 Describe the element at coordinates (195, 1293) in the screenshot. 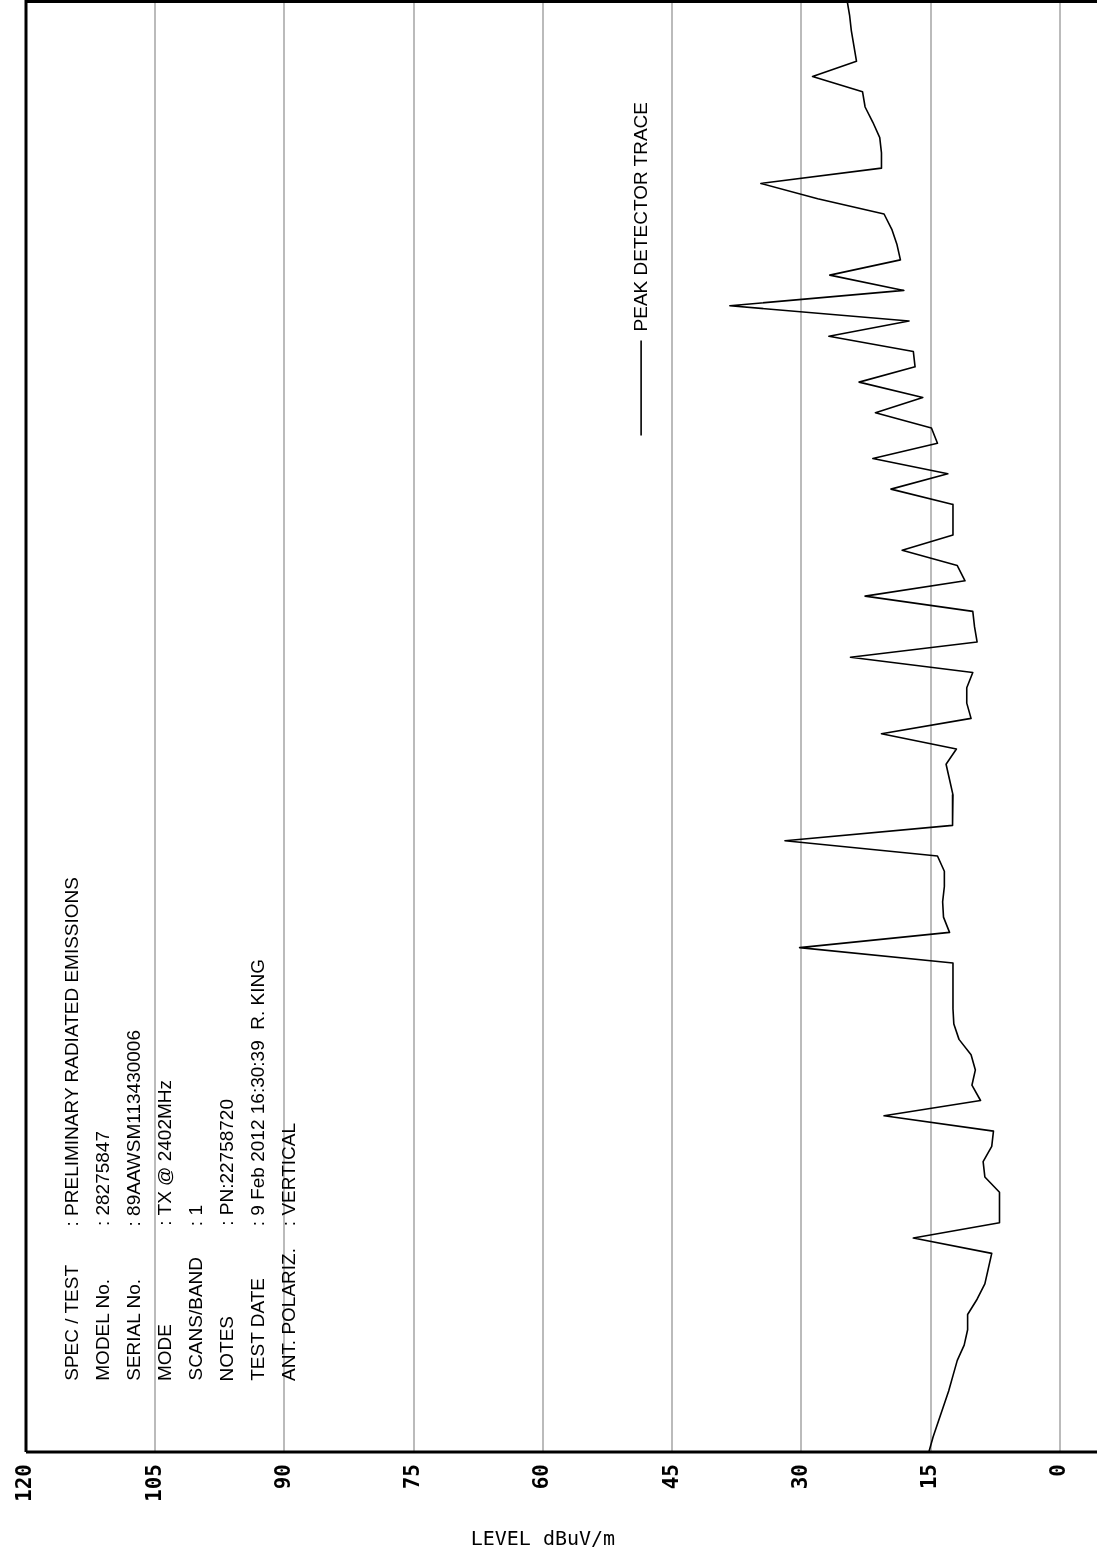

I see `text: SCANS/BAND : 1` at that location.